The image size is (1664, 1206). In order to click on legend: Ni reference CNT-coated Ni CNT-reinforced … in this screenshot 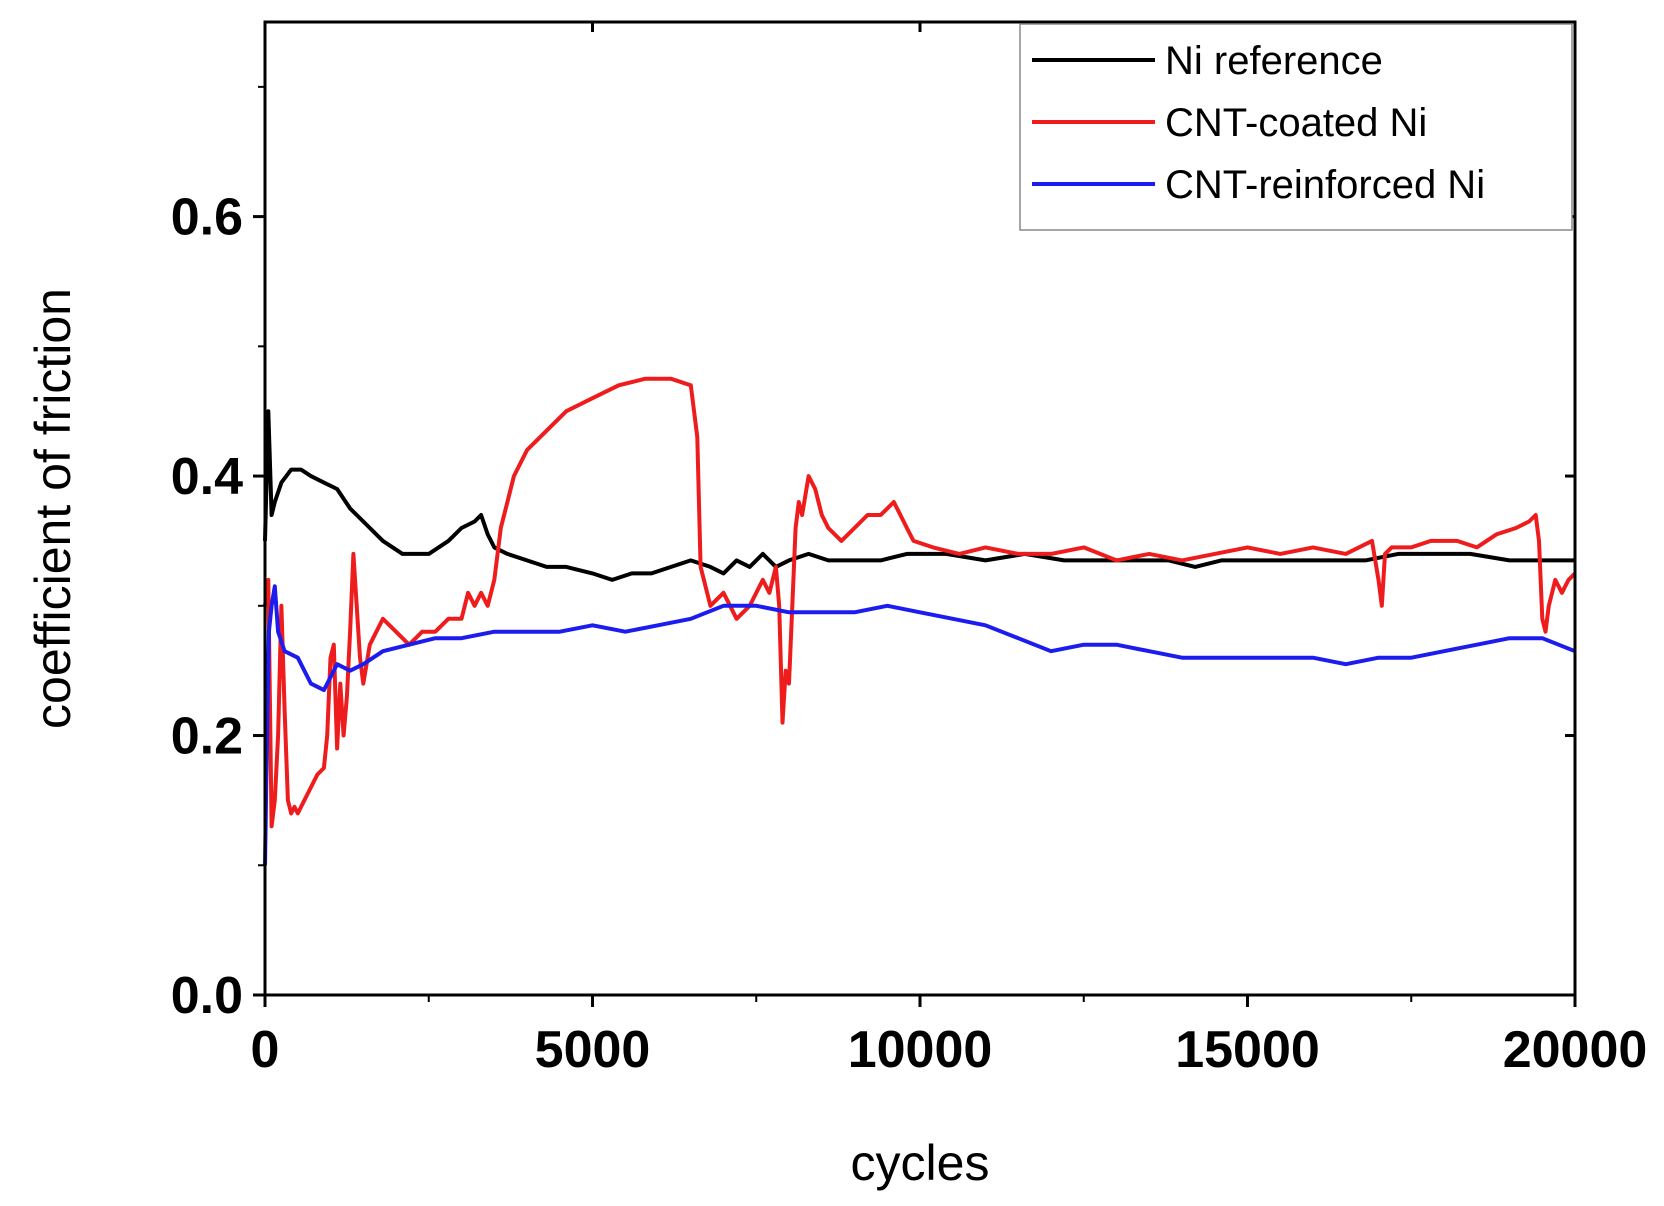, I will do `click(1296, 127)`.